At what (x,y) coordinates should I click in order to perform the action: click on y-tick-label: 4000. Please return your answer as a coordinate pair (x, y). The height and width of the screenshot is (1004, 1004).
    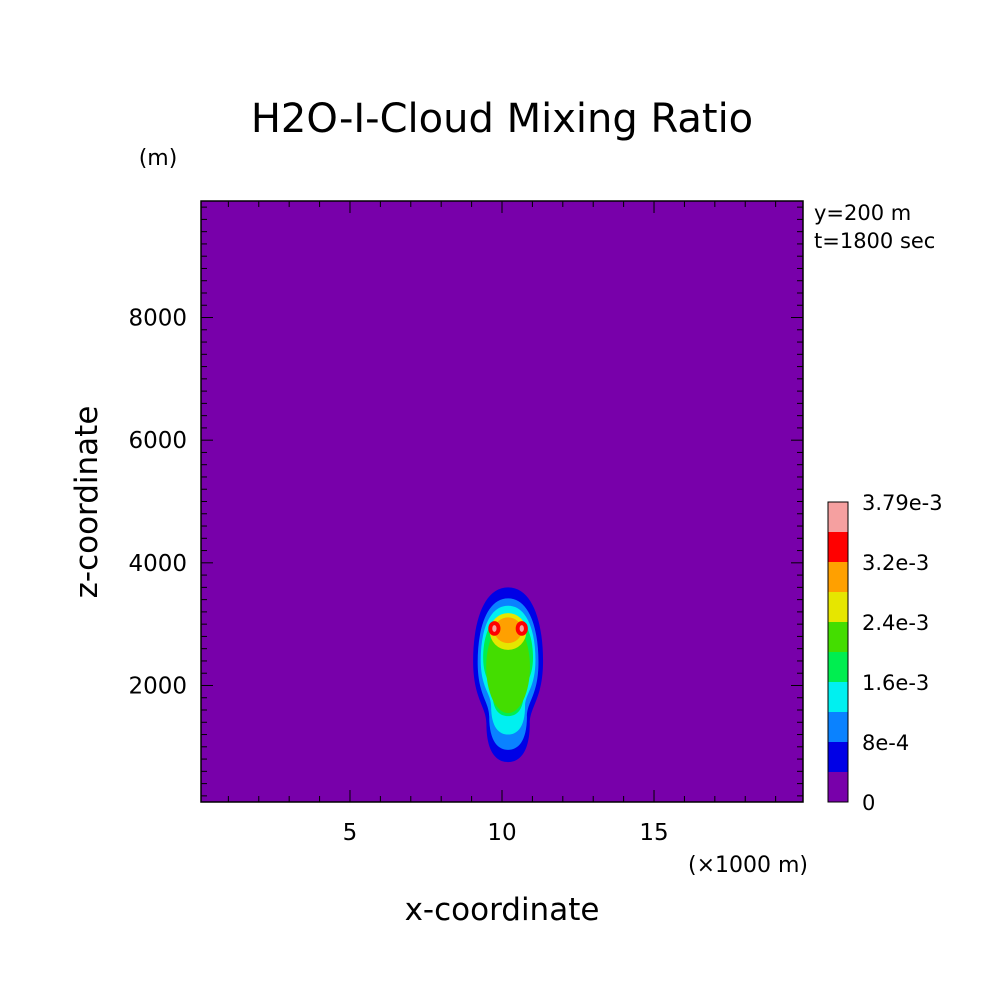
    Looking at the image, I should click on (157, 564).